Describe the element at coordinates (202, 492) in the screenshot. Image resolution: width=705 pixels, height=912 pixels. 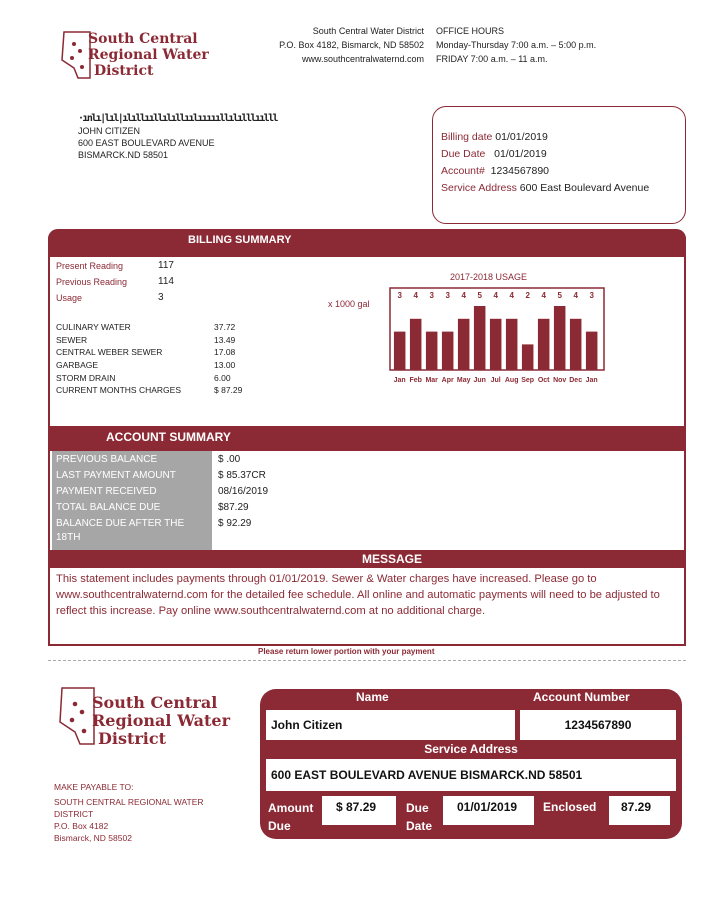
I see `account-row: PAYMENT RECEIVED 08/16/2019` at that location.